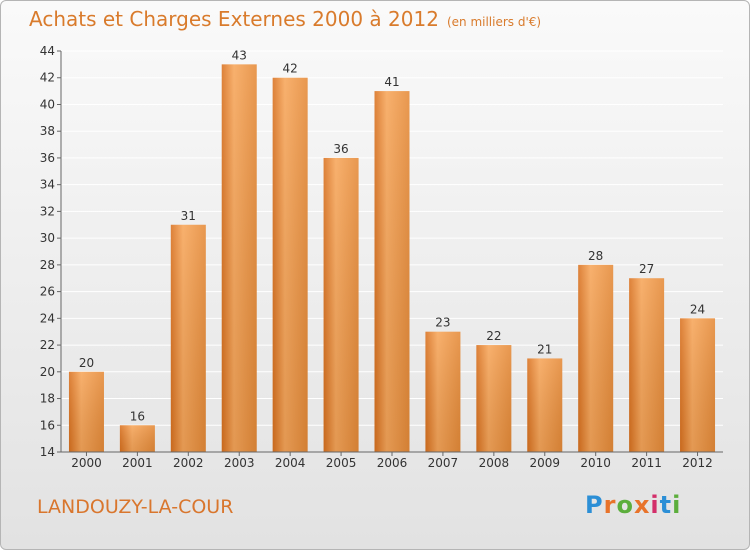 Image resolution: width=750 pixels, height=550 pixels. I want to click on y-tick-label: 14, so click(47, 452).